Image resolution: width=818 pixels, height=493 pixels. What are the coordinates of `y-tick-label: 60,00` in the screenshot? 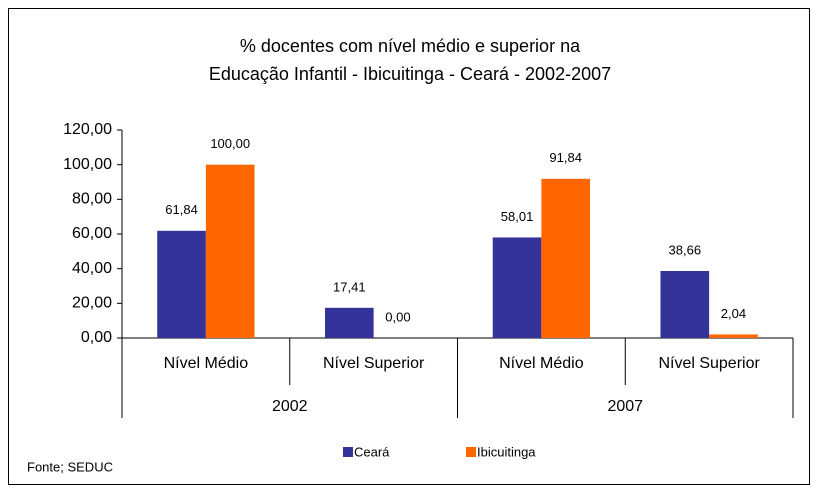 It's located at (92, 233).